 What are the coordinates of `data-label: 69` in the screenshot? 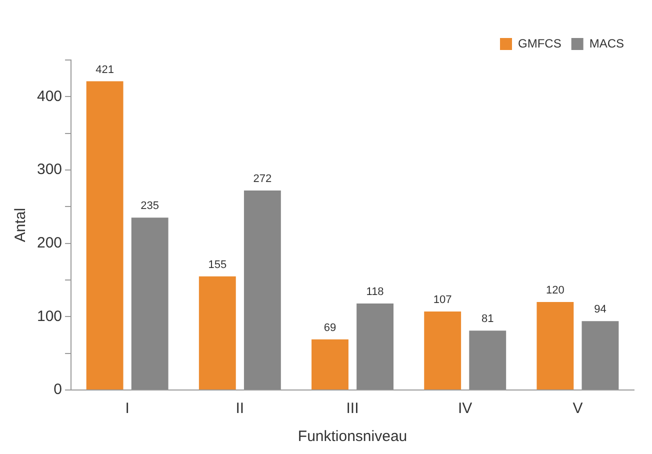 It's located at (330, 328).